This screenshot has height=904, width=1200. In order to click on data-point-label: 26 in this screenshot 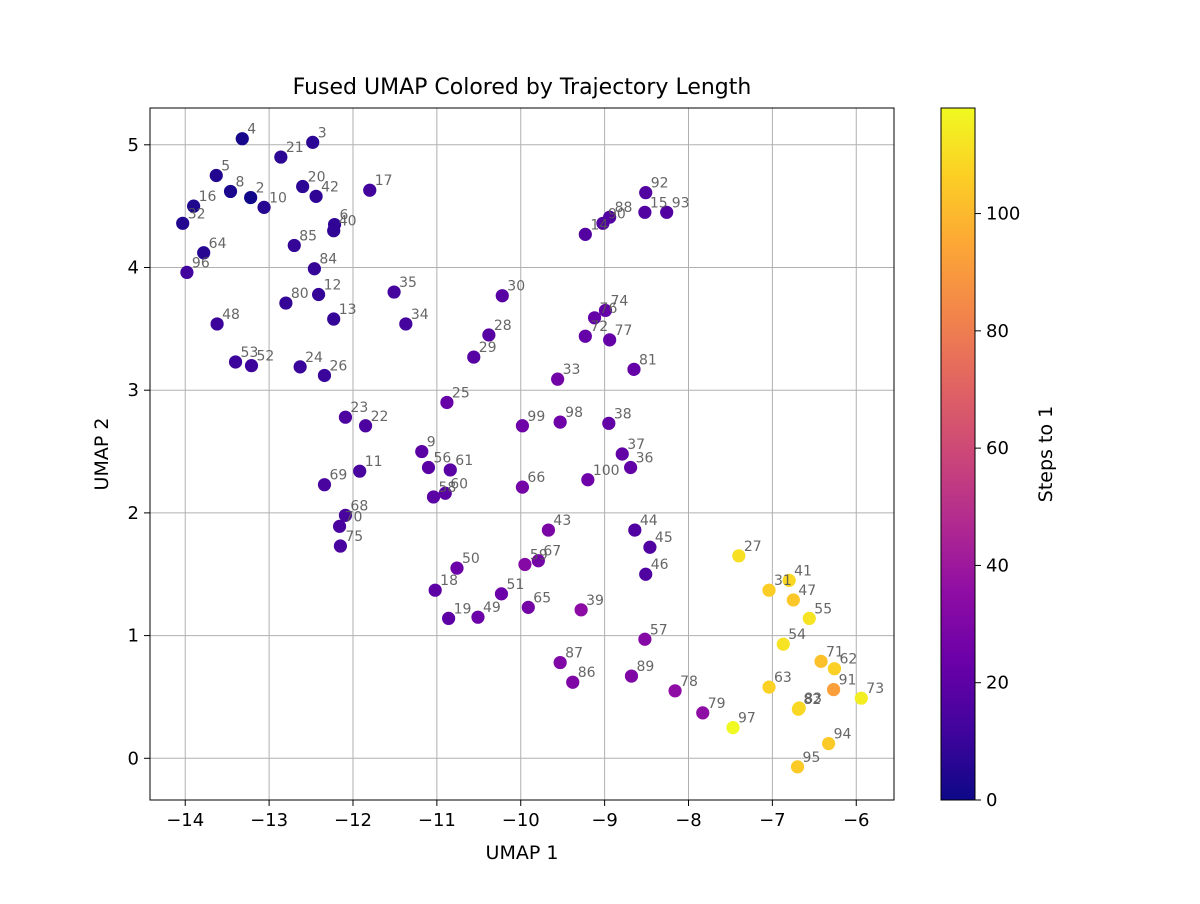, I will do `click(338, 366)`.